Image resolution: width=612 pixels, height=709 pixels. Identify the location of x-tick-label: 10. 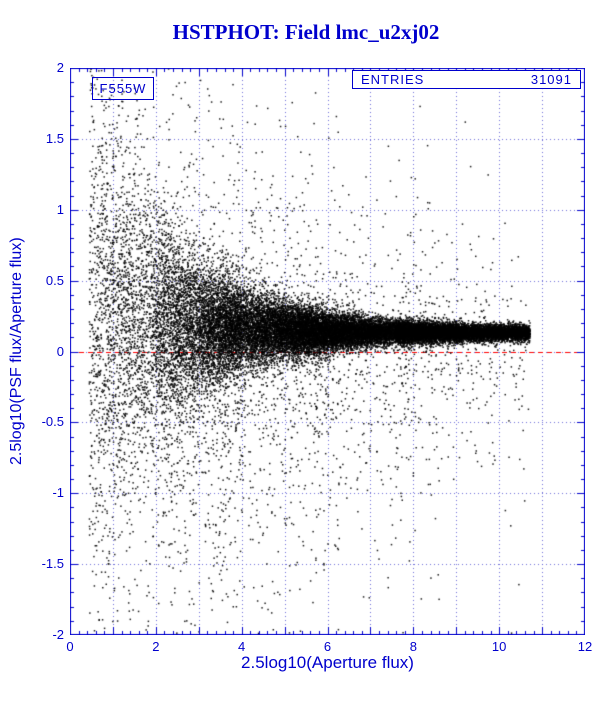
(499, 646).